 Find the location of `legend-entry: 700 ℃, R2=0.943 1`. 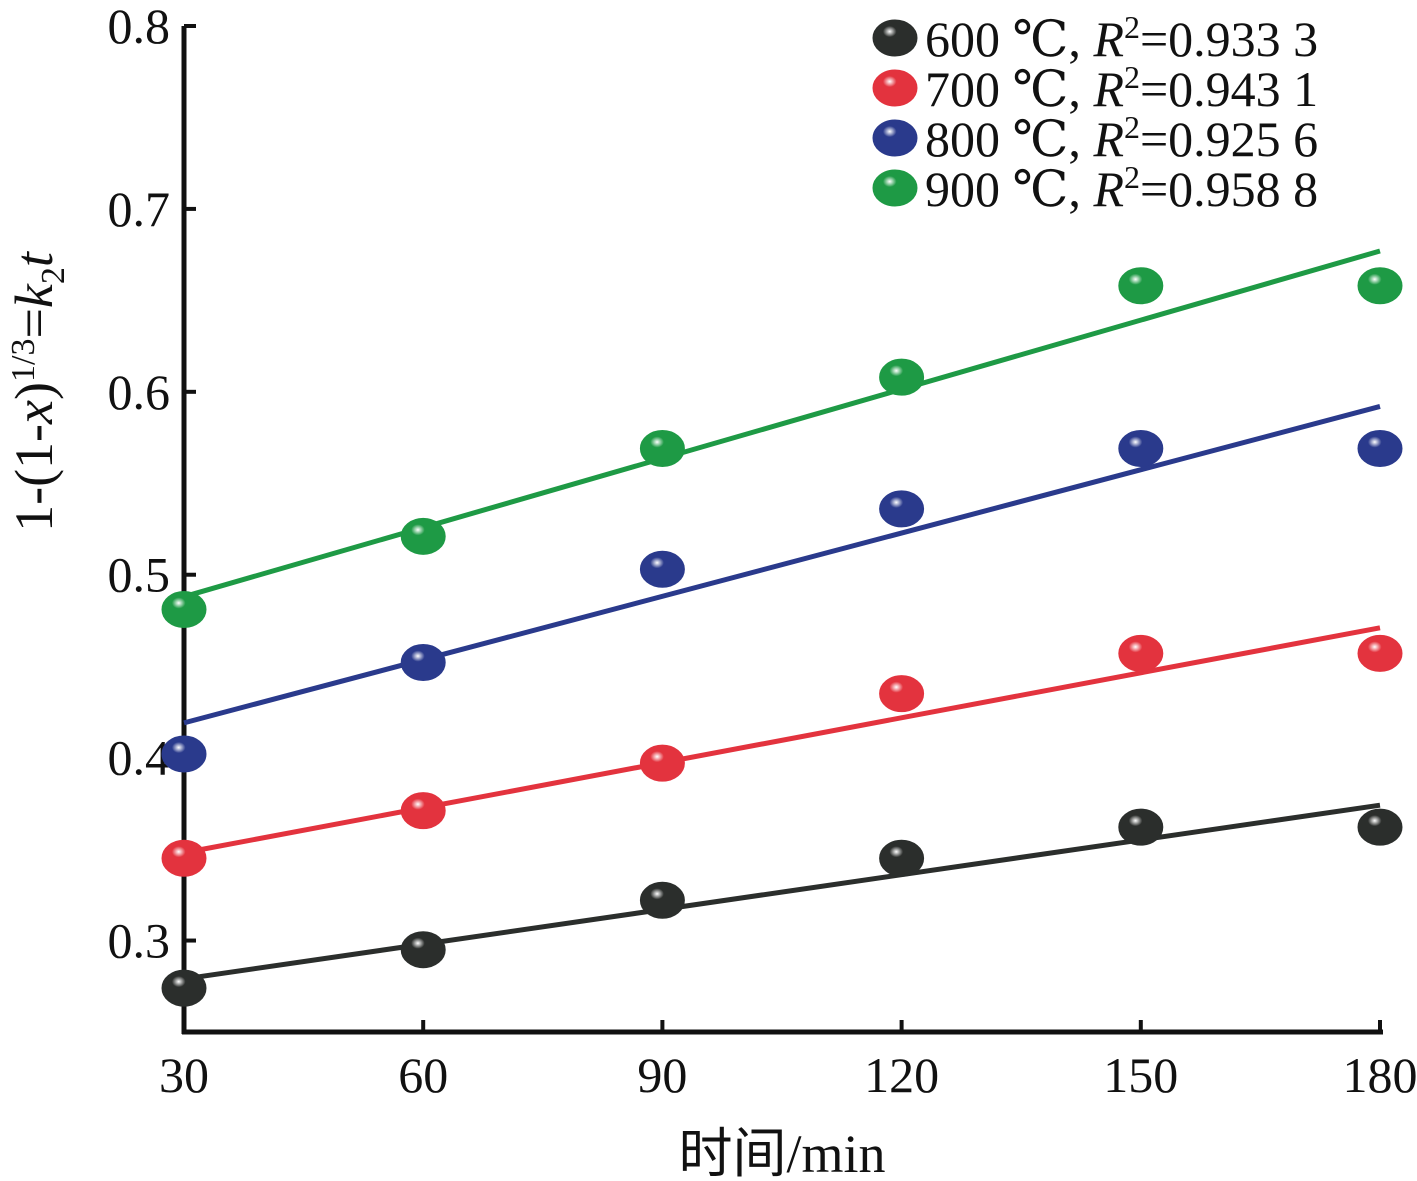

legend-entry: 700 ℃, R2=0.943 1 is located at coordinates (1095, 88).